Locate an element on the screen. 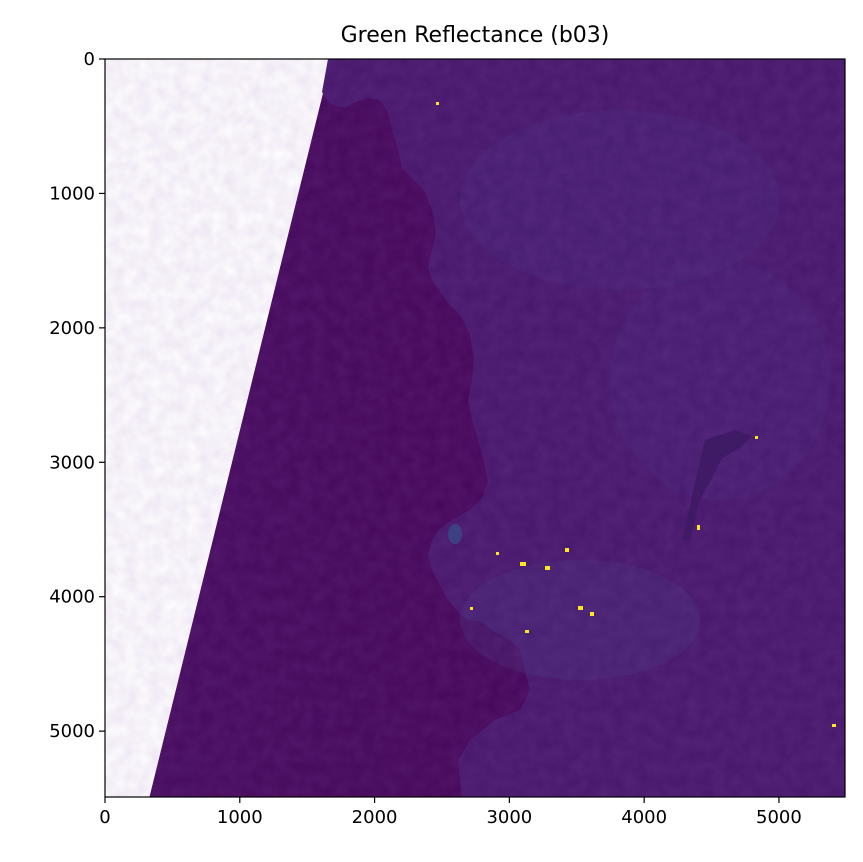 Image resolution: width=863 pixels, height=862 pixels. x-tick-label: 2000 is located at coordinates (375, 817).